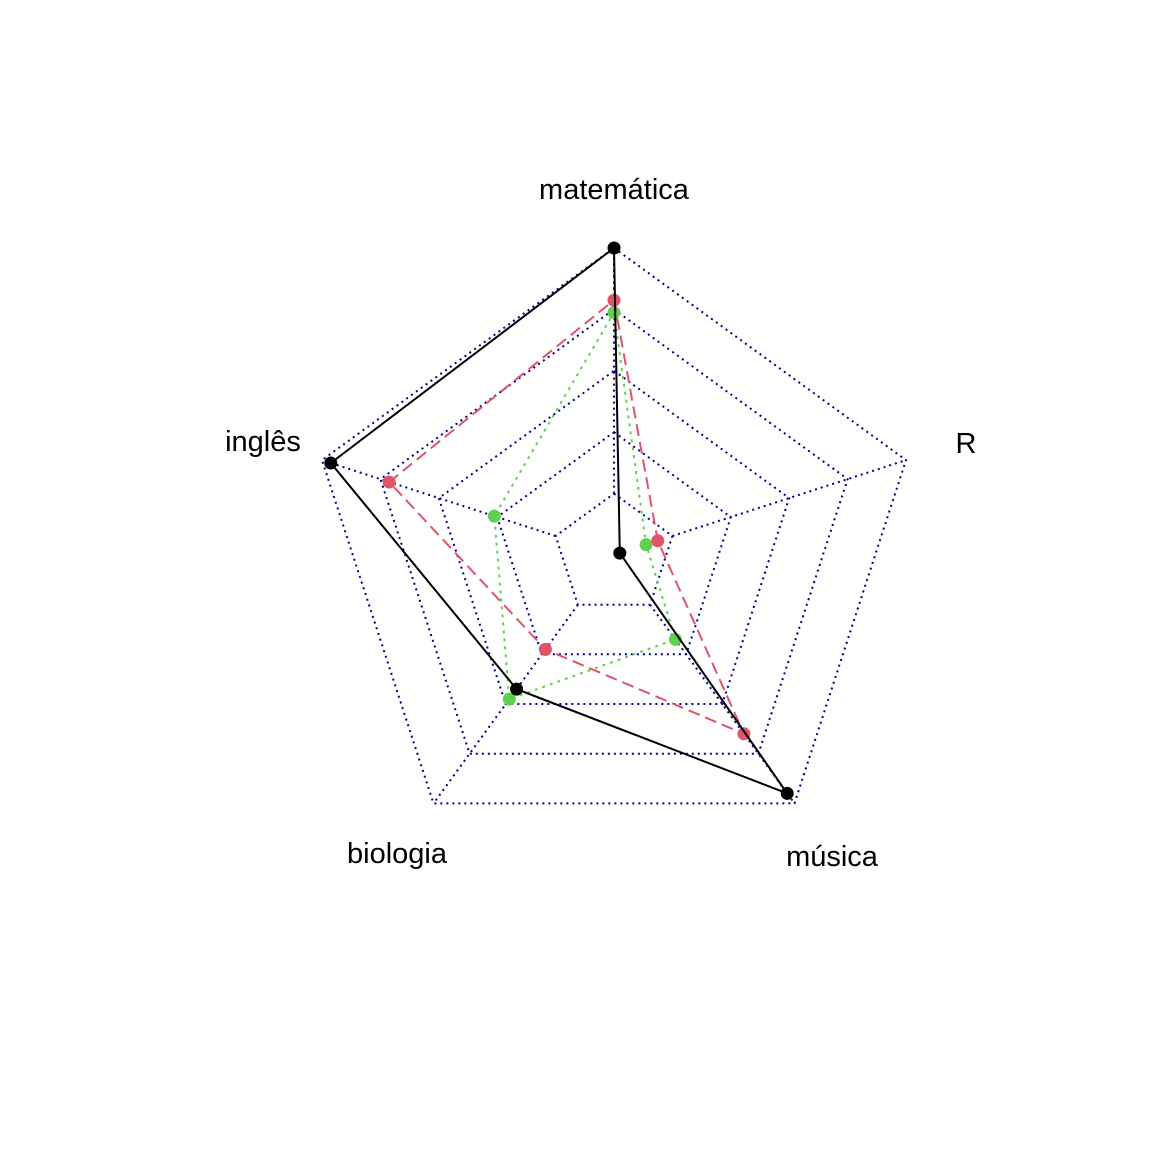 This screenshot has height=1152, width=1152. Describe the element at coordinates (263, 442) in the screenshot. I see `axis-label-ingles: inglês` at that location.